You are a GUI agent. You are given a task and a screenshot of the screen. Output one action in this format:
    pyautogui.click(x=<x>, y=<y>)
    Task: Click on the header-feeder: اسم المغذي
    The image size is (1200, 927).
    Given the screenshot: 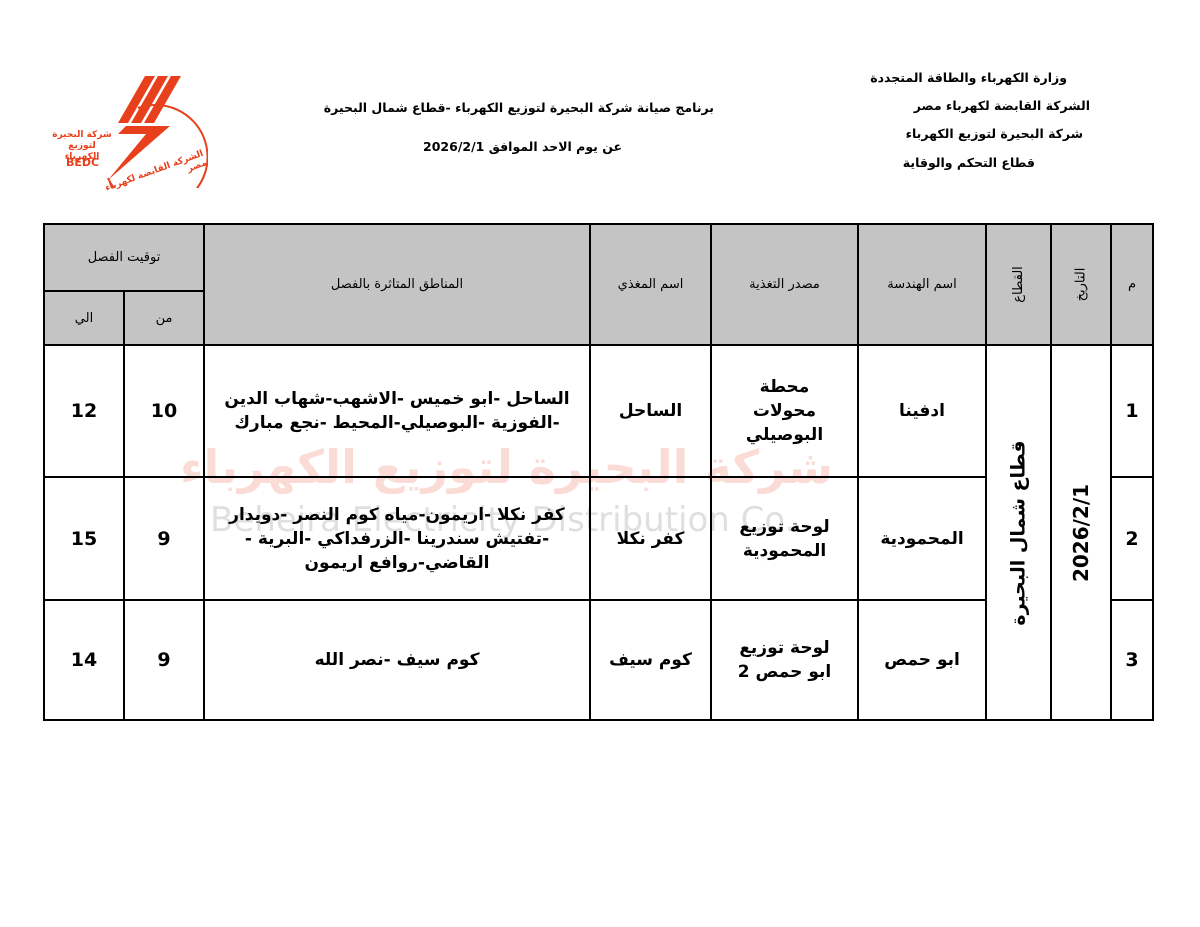 What is the action you would take?
    pyautogui.click(x=650, y=284)
    